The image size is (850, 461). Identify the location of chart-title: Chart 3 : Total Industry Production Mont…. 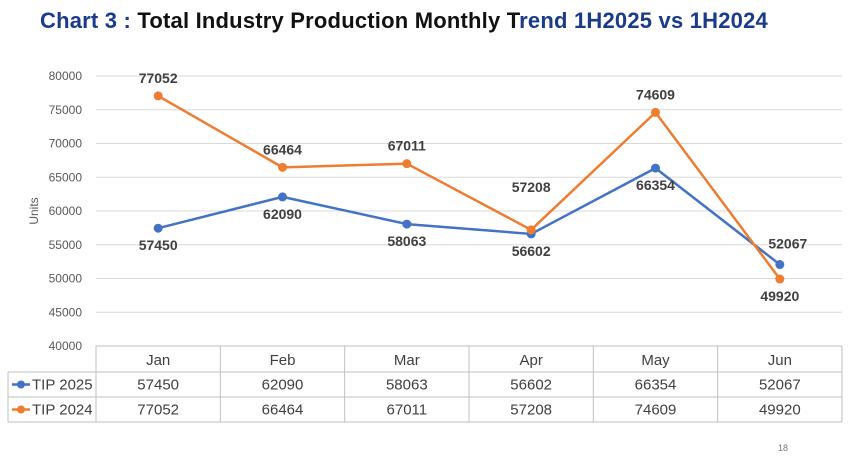
(404, 21).